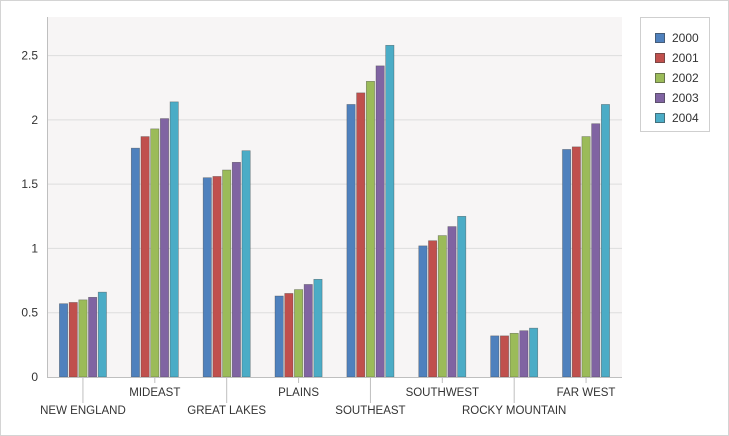 The width and height of the screenshot is (729, 436). I want to click on legend-item: 2002, so click(682, 78).